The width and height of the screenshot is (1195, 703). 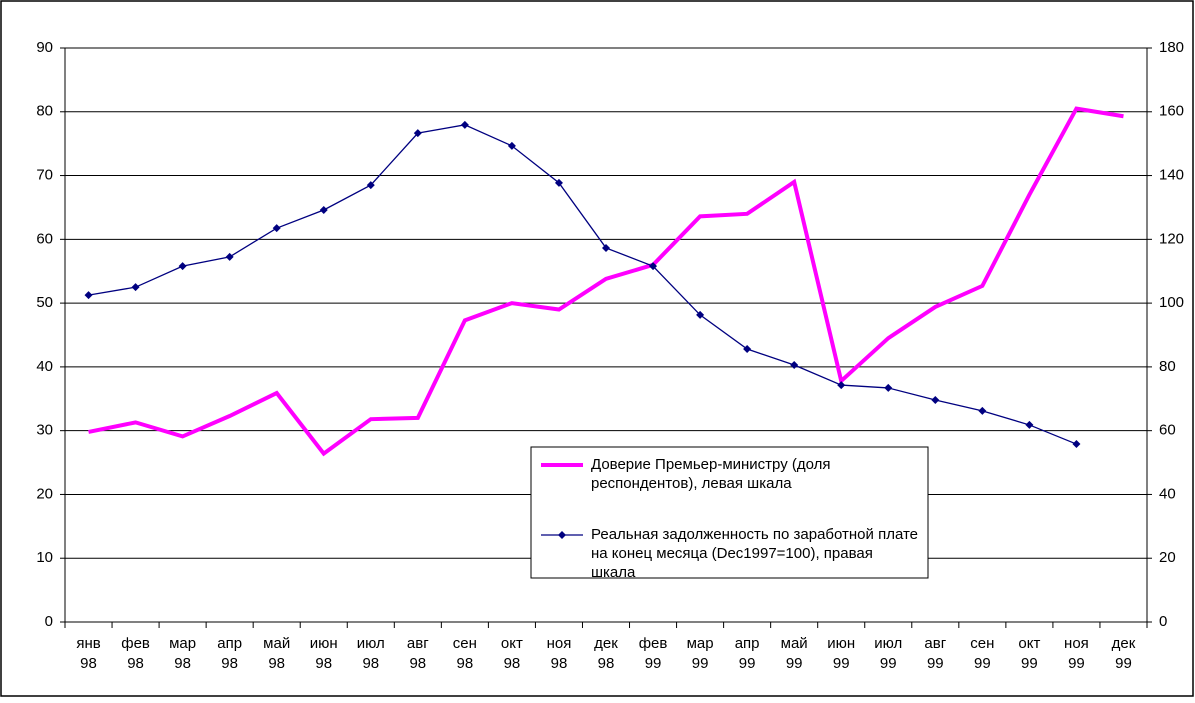 I want to click on y-tick-label: 80, so click(x=44, y=111).